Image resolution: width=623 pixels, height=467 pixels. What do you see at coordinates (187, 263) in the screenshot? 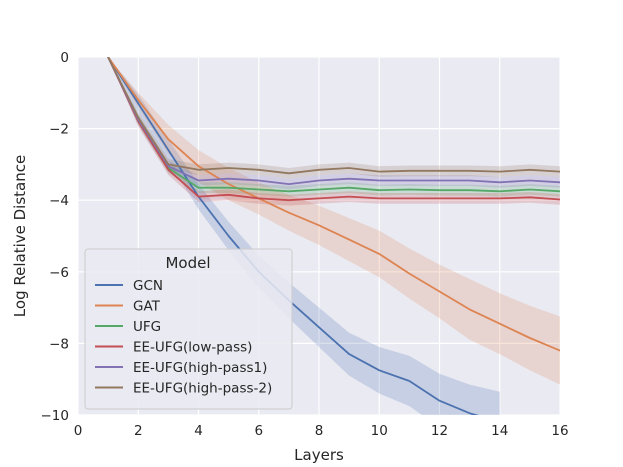
I see `legend-title: Model` at bounding box center [187, 263].